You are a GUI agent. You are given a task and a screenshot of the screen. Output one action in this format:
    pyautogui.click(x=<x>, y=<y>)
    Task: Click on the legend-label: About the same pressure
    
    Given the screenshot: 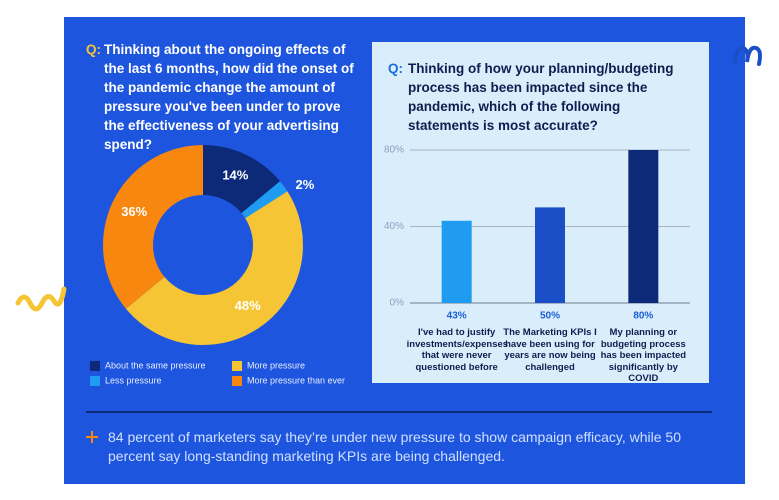 What is the action you would take?
    pyautogui.click(x=155, y=365)
    